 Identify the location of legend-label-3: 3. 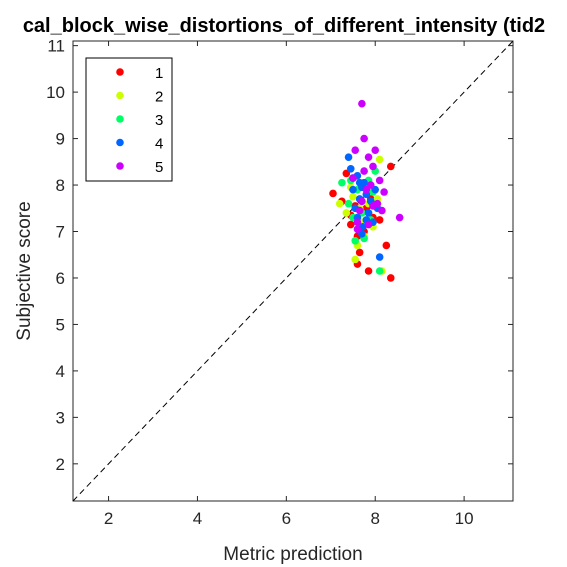
(159, 120).